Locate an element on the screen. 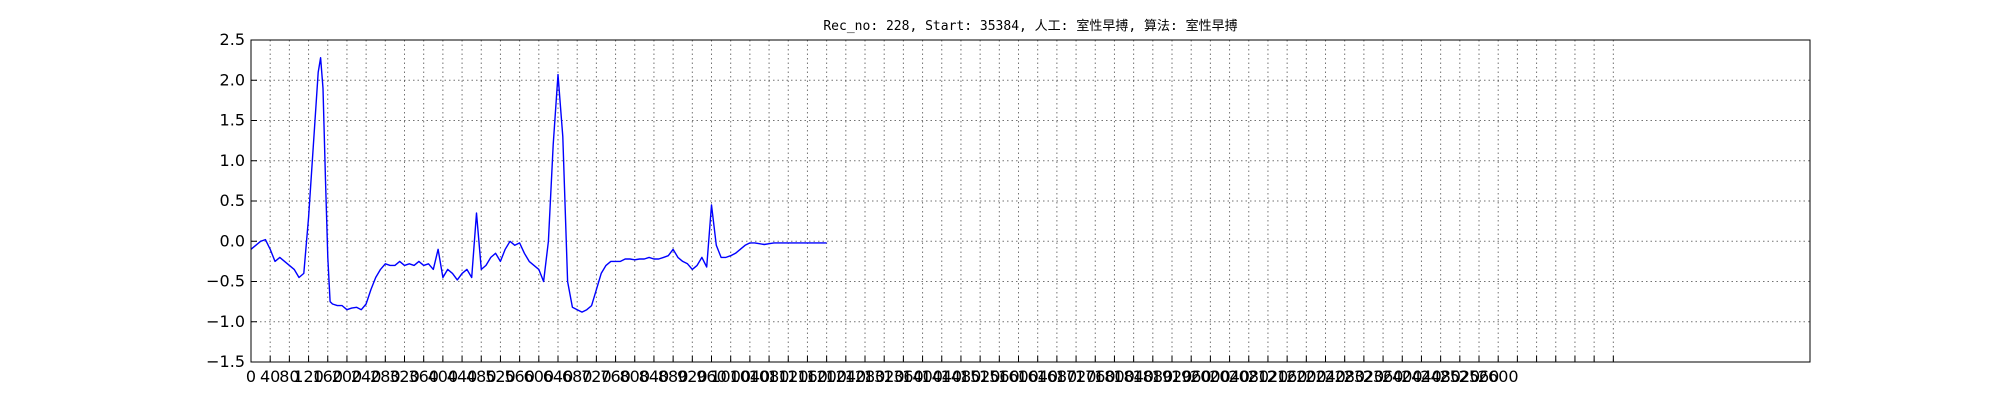  x-tick-label: 1360 is located at coordinates (903, 376).